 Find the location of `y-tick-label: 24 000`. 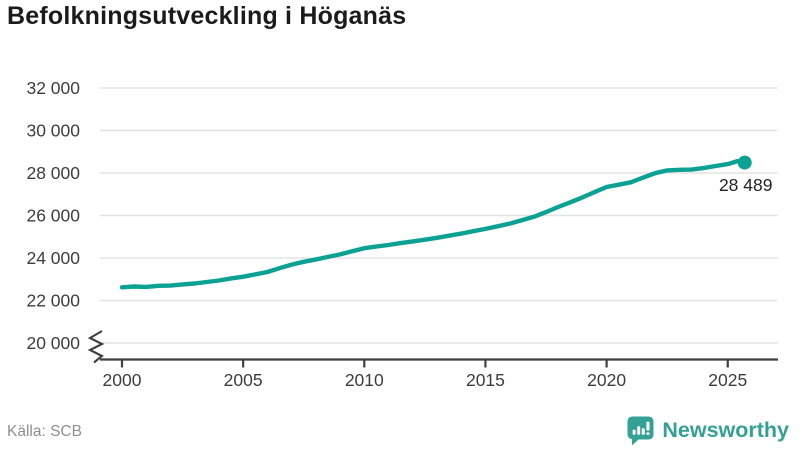

y-tick-label: 24 000 is located at coordinates (53, 258).